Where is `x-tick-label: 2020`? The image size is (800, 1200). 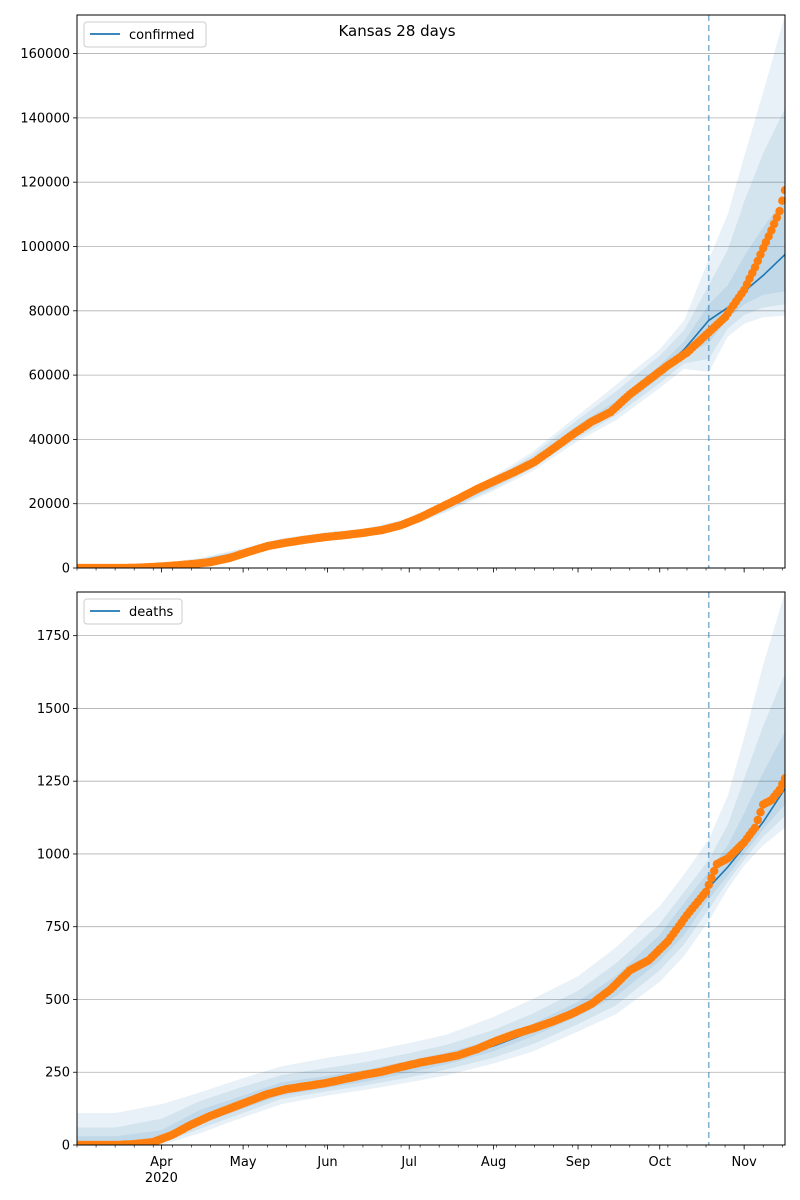 x-tick-label: 2020 is located at coordinates (161, 1178).